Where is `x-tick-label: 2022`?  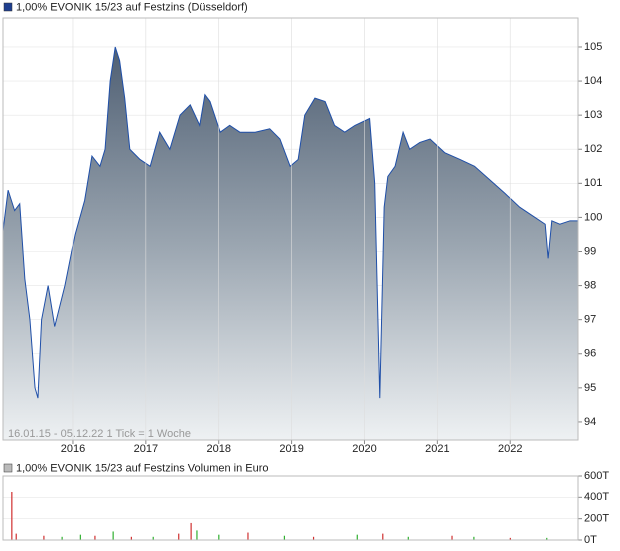
x-tick-label: 2022 is located at coordinates (510, 449).